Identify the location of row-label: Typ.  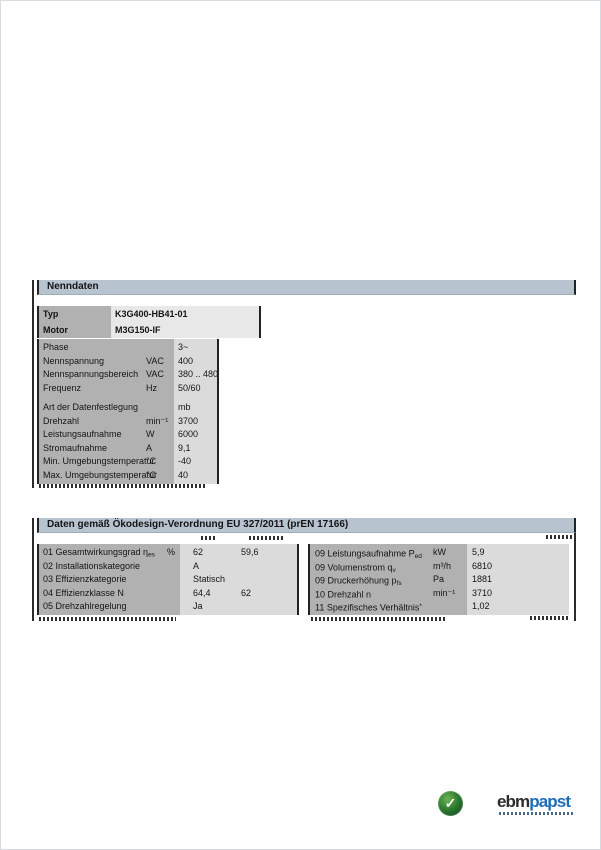
(51, 314).